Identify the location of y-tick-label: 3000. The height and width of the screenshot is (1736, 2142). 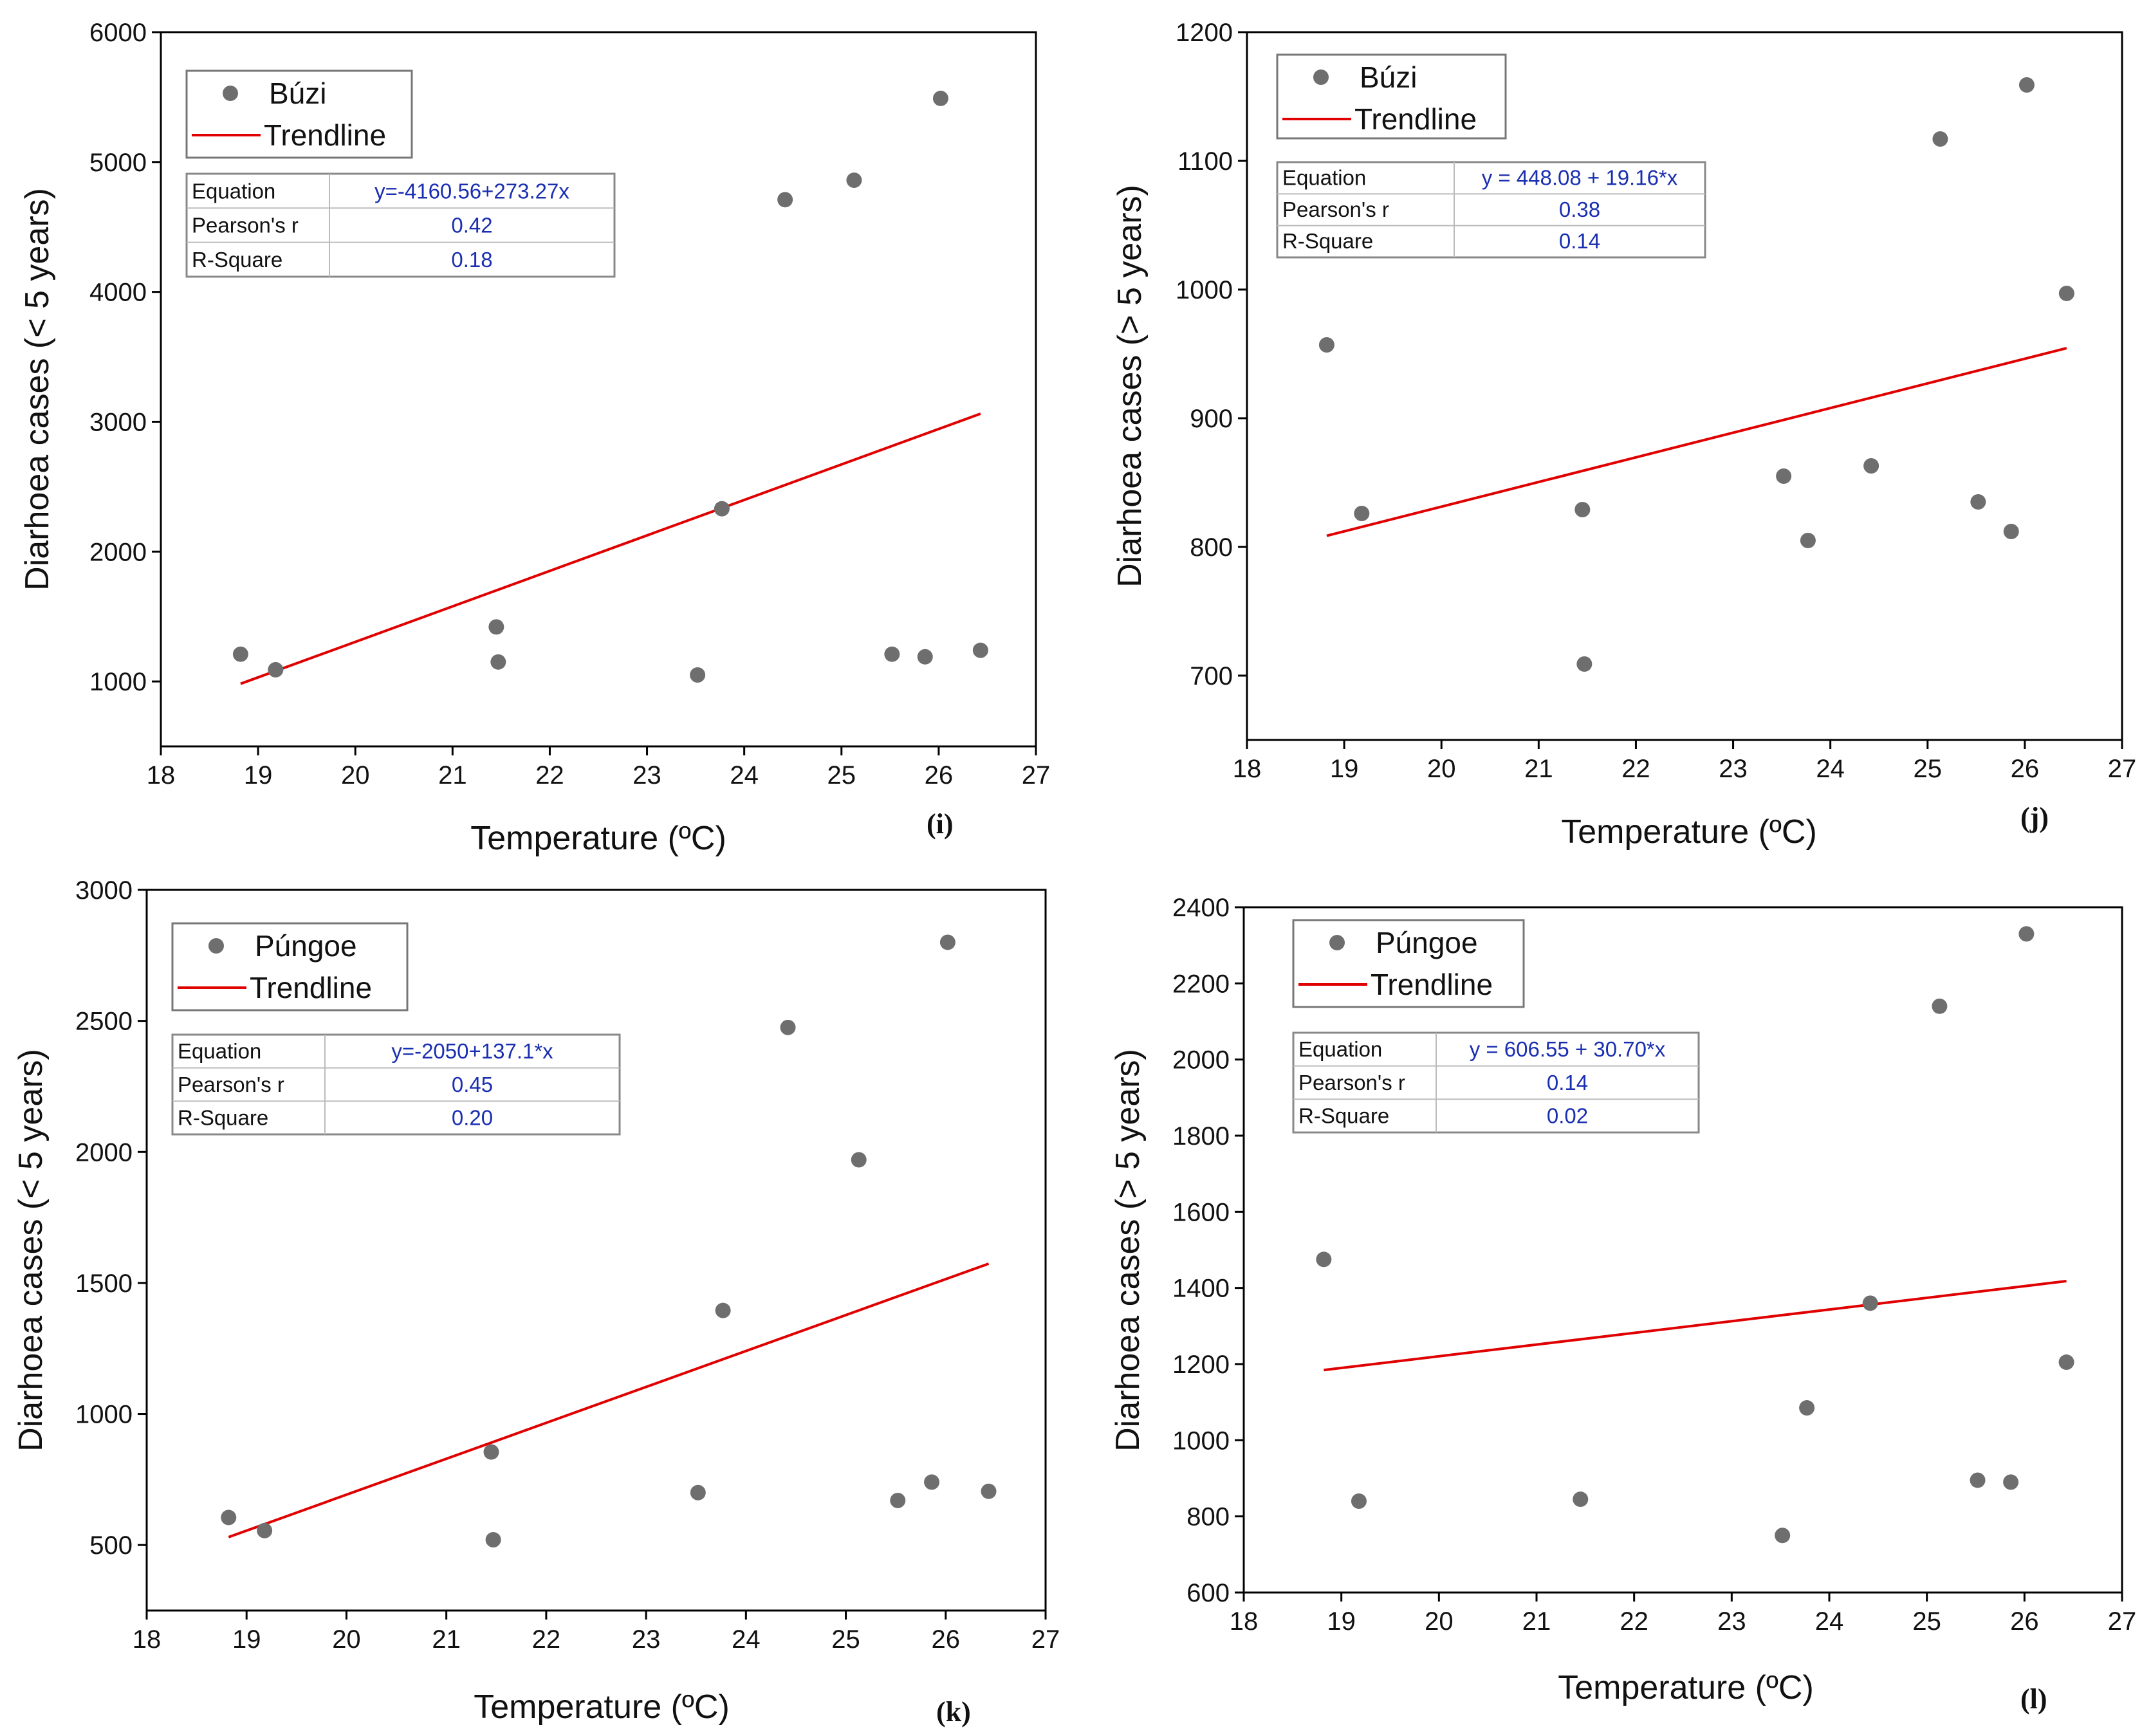
(104, 890).